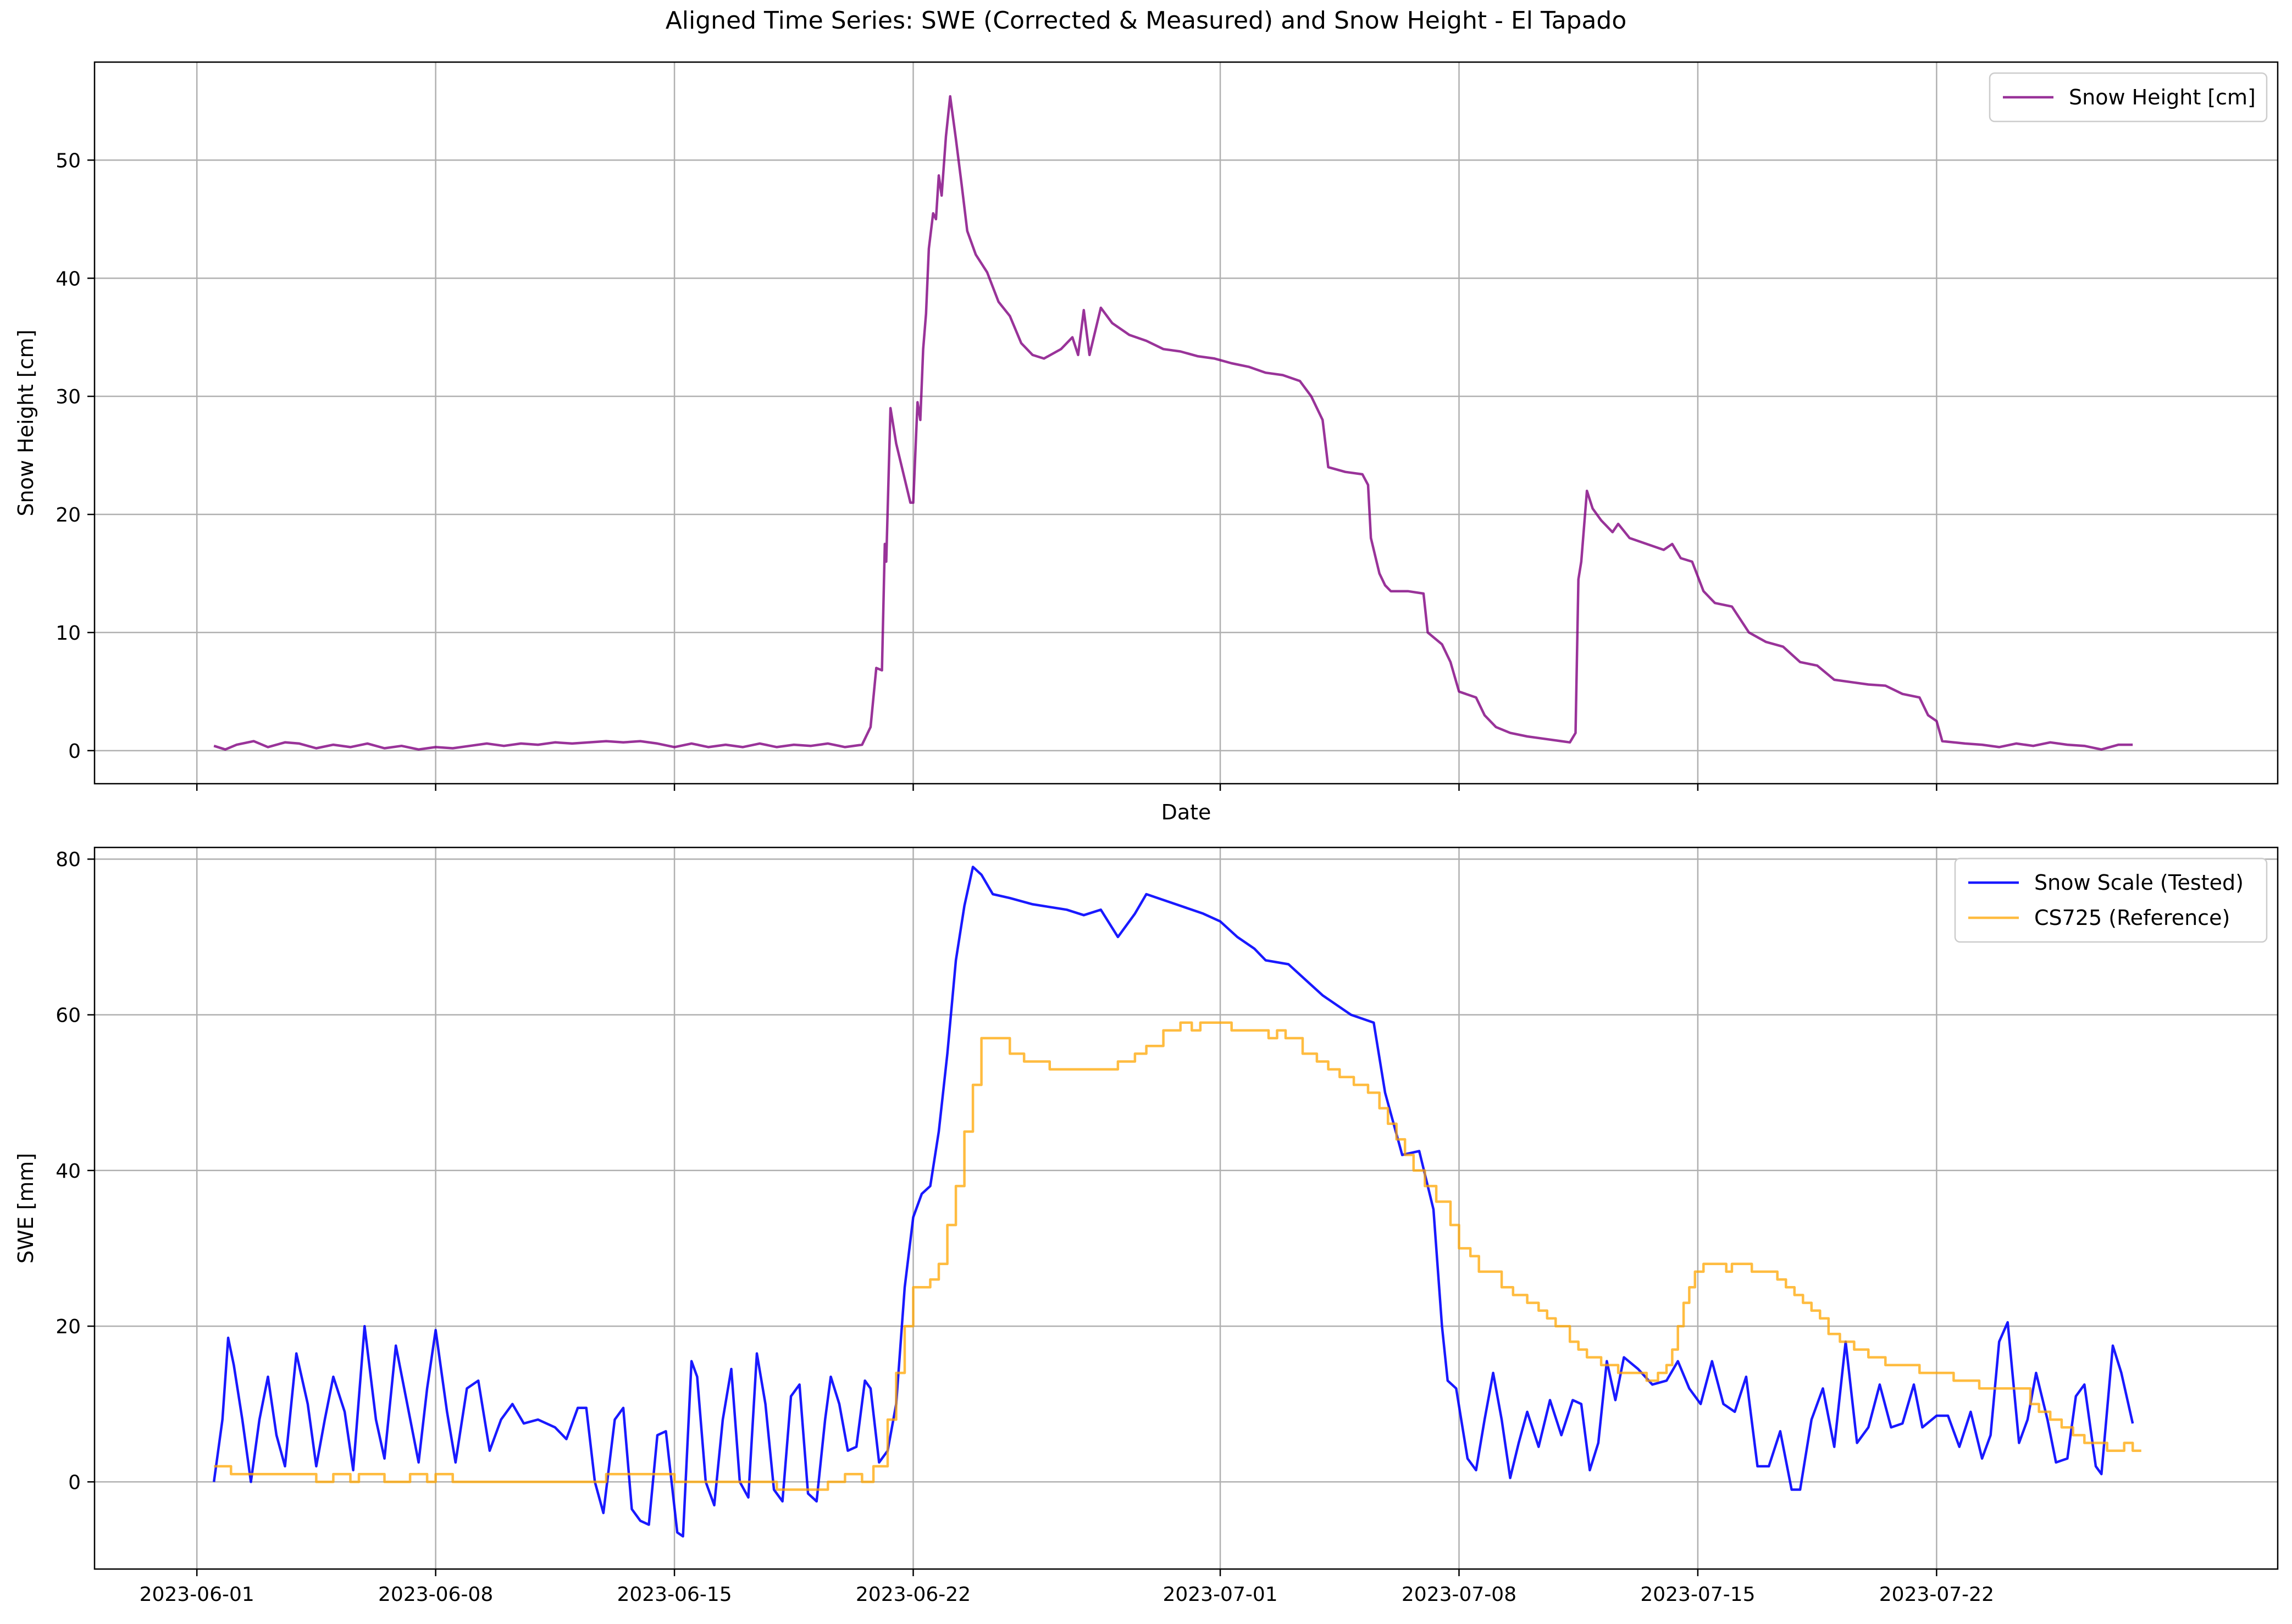 Image resolution: width=2292 pixels, height=1624 pixels. I want to click on x-tick-label: 2023-06-08, so click(435, 1594).